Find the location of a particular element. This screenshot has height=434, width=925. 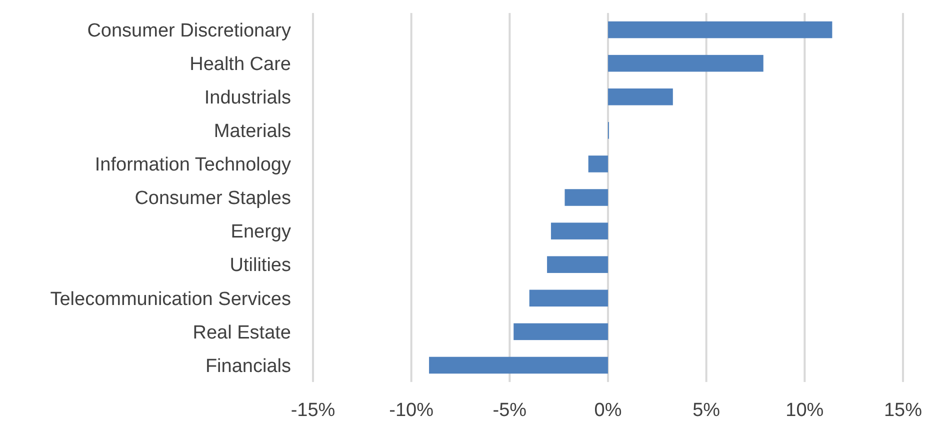

x-tick-label: 0% is located at coordinates (608, 410).